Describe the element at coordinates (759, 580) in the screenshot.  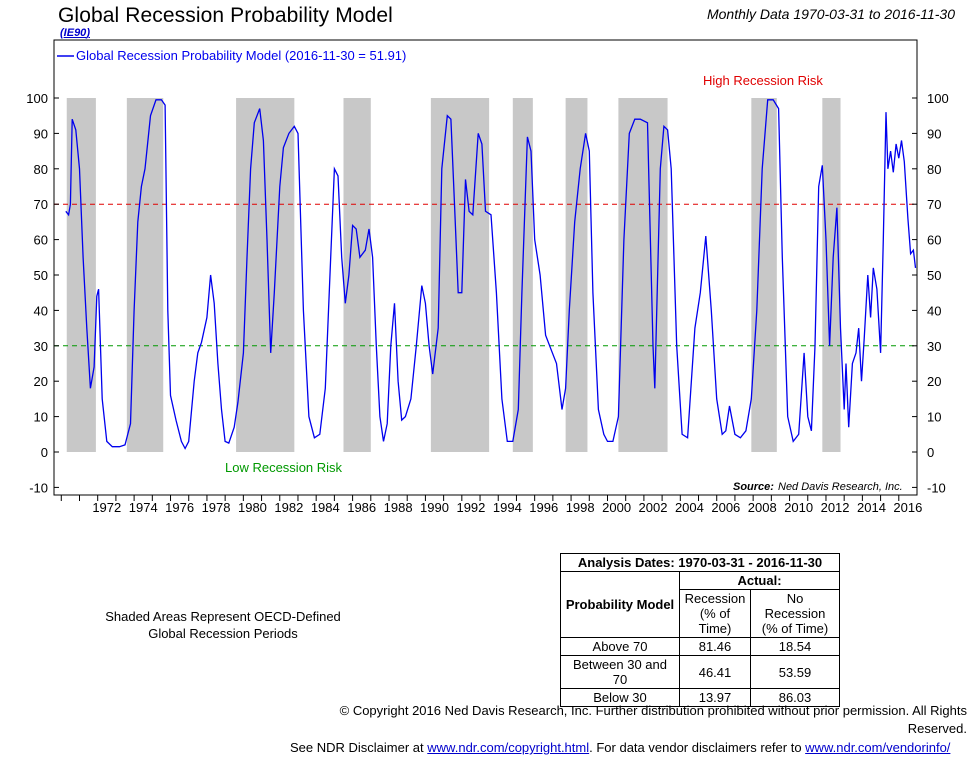
I see `group-header: Actual:` at that location.